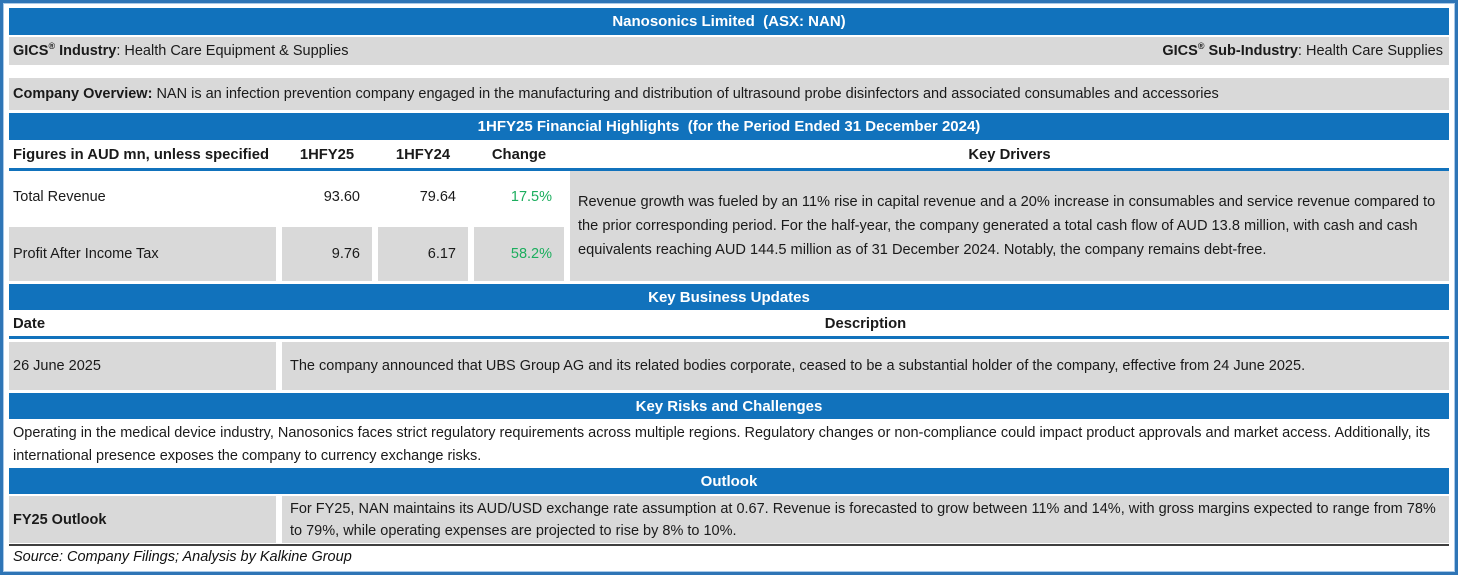  I want to click on column-header-1hfy25: 1HFY25, so click(327, 155).